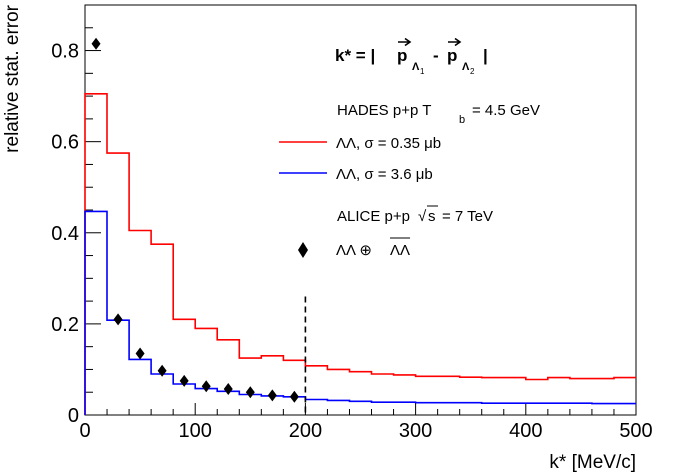  What do you see at coordinates (411, 56) in the screenshot?
I see `formula-annotation: k* = | p Λ 1 - p Λ 2 |` at bounding box center [411, 56].